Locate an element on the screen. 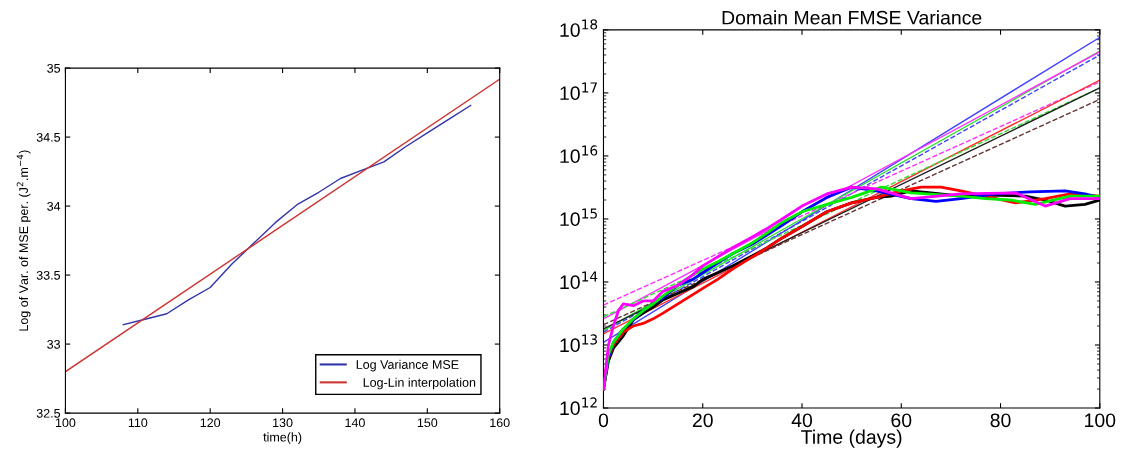 The width and height of the screenshot is (1128, 460). chart-title: Domain Mean FMSE Variance is located at coordinates (852, 17).